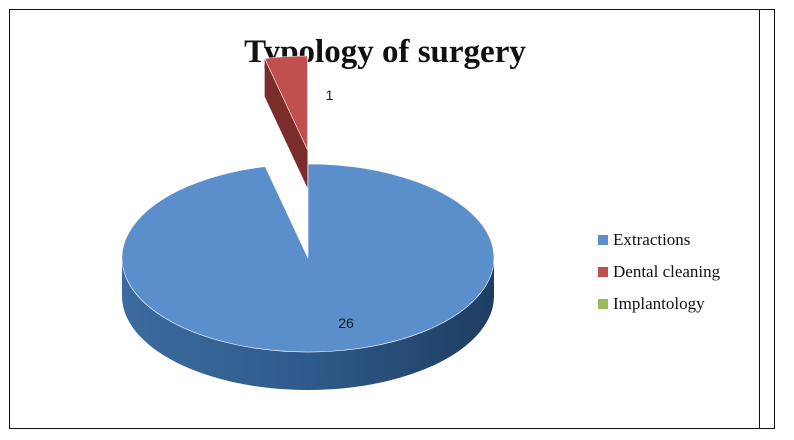 The image size is (794, 440). What do you see at coordinates (667, 271) in the screenshot?
I see `legend-label-dental-cleaning: Dental cleaning` at bounding box center [667, 271].